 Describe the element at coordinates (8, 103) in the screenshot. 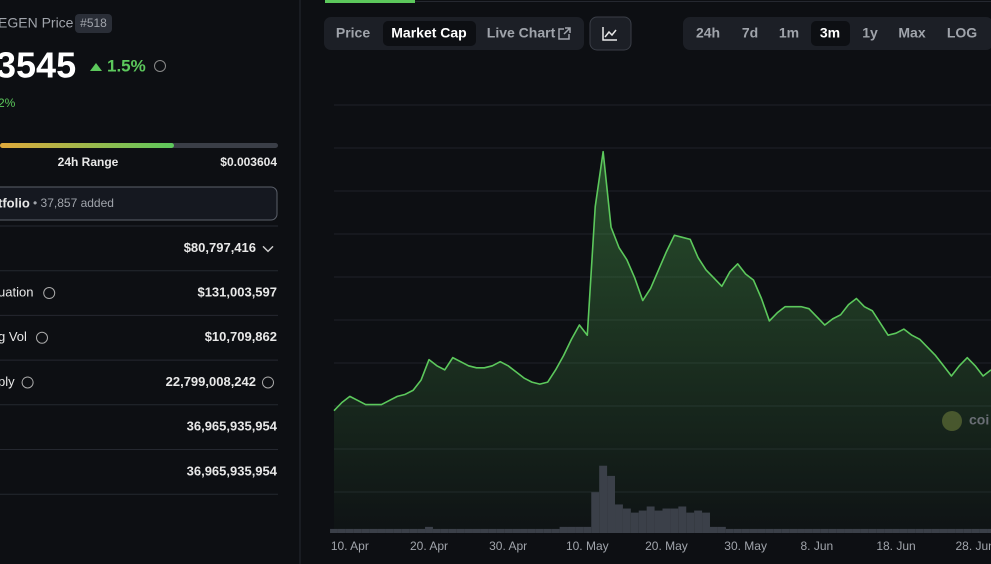

I see `sub-change: 2%` at that location.